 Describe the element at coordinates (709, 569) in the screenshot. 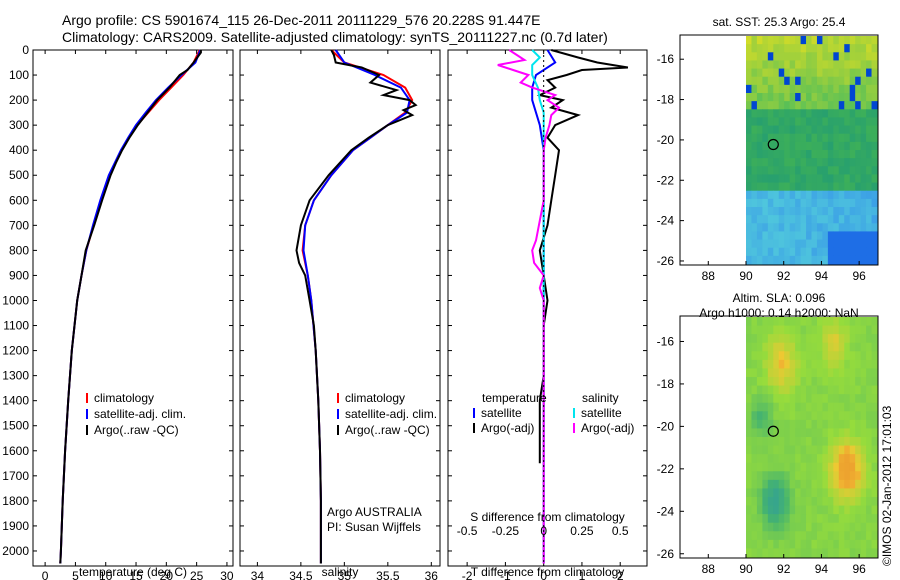

I see `sla_map-xtick-label: 88` at that location.